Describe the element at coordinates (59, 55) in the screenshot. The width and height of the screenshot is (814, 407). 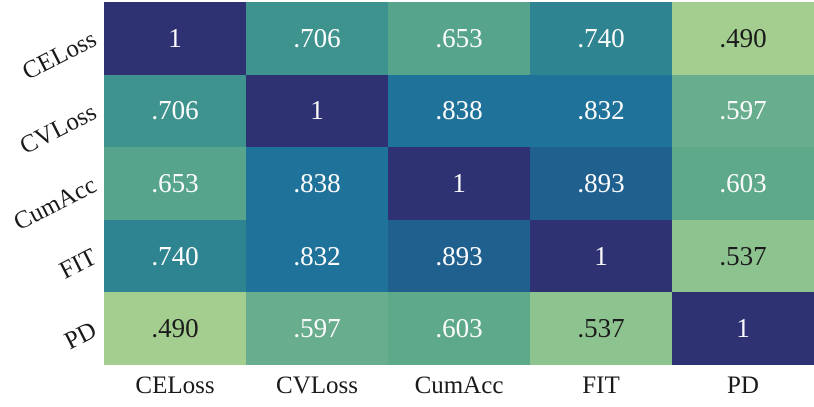
I see `y-tick-label-celoss: CELoss` at that location.